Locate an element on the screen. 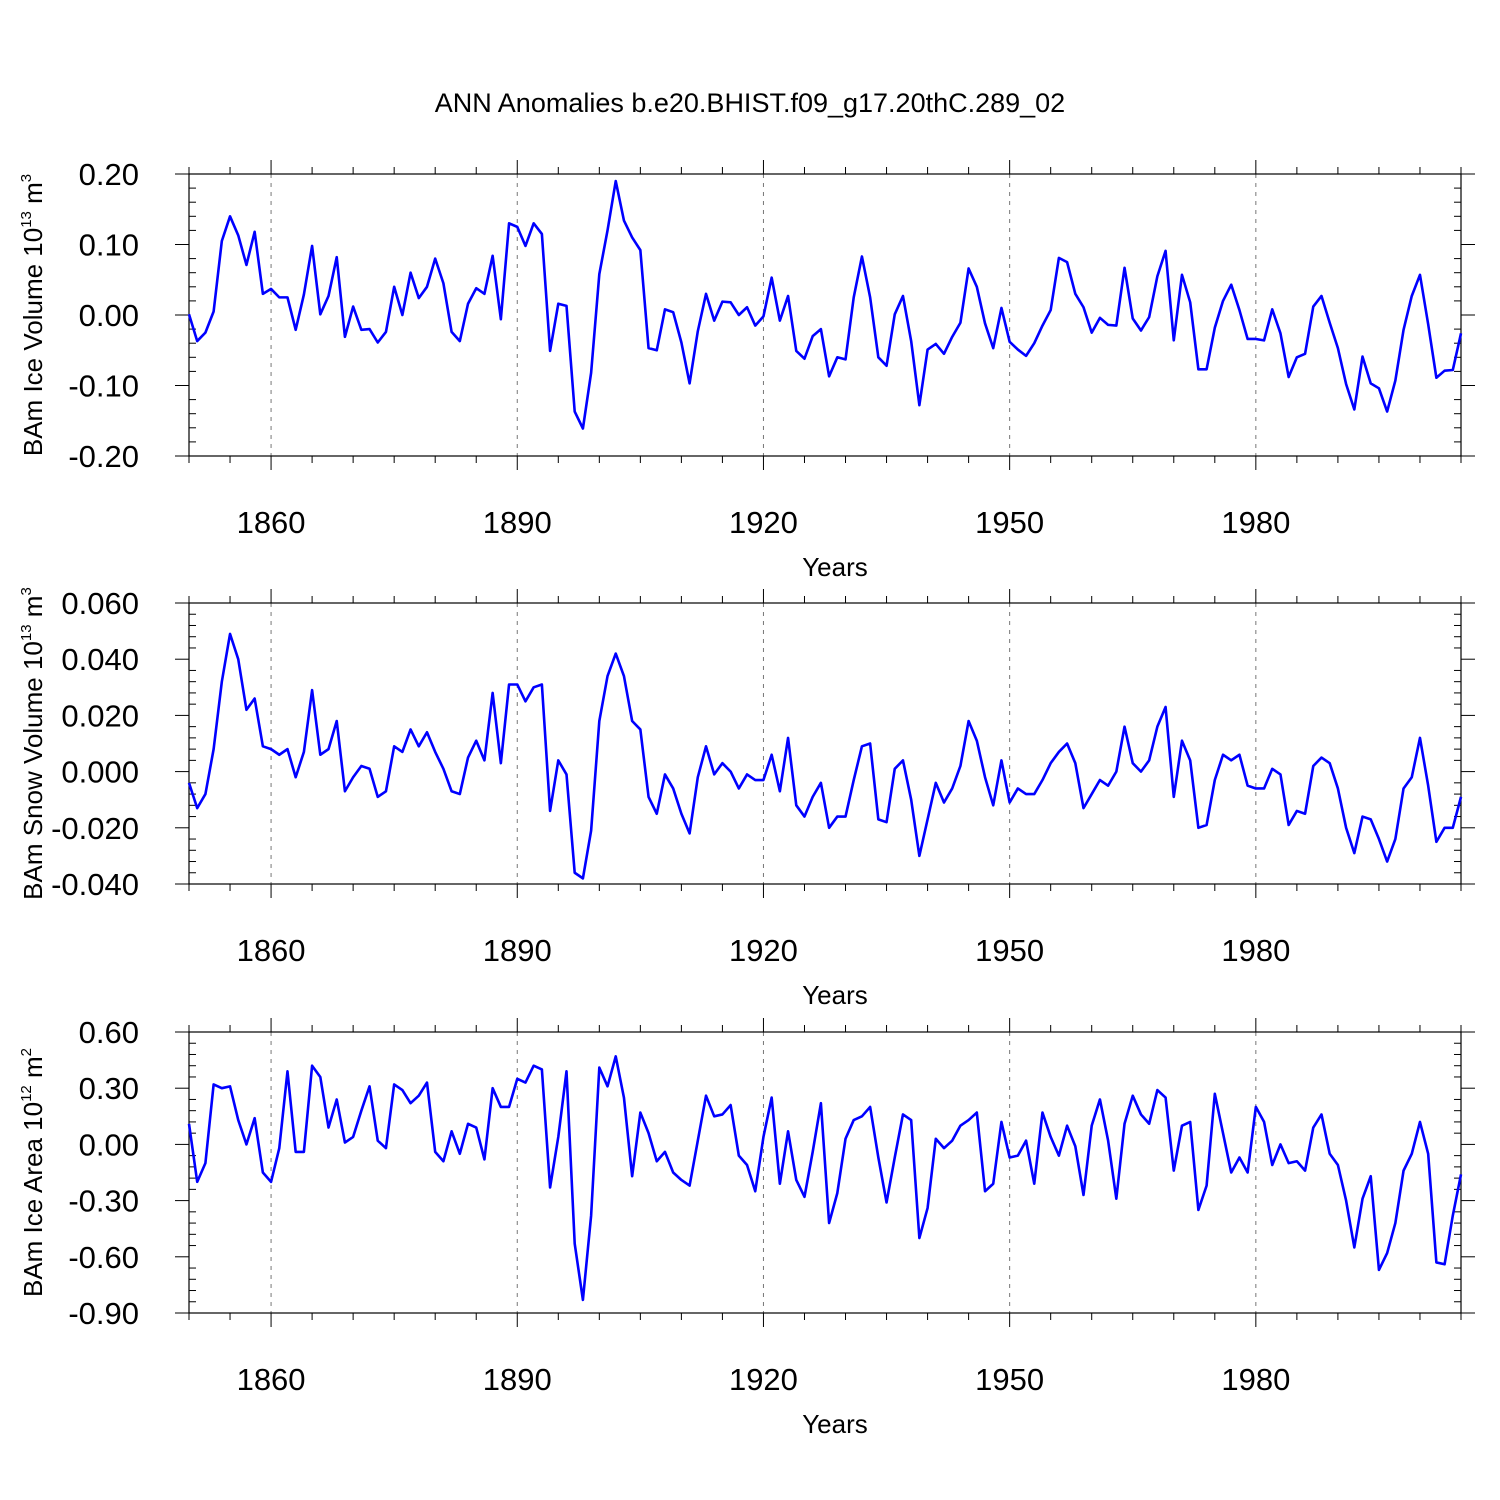  y-axis-title: BAm Ice Area 1012 m2 is located at coordinates (33, 1172).